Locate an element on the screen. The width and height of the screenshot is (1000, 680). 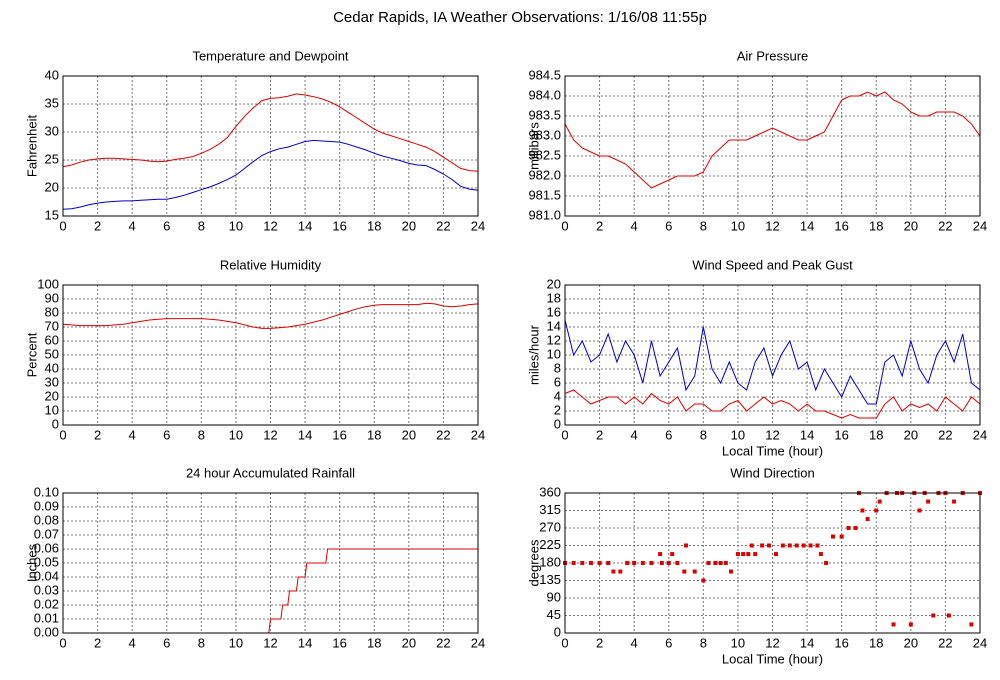
y-tick-label: 25 is located at coordinates (52, 158).